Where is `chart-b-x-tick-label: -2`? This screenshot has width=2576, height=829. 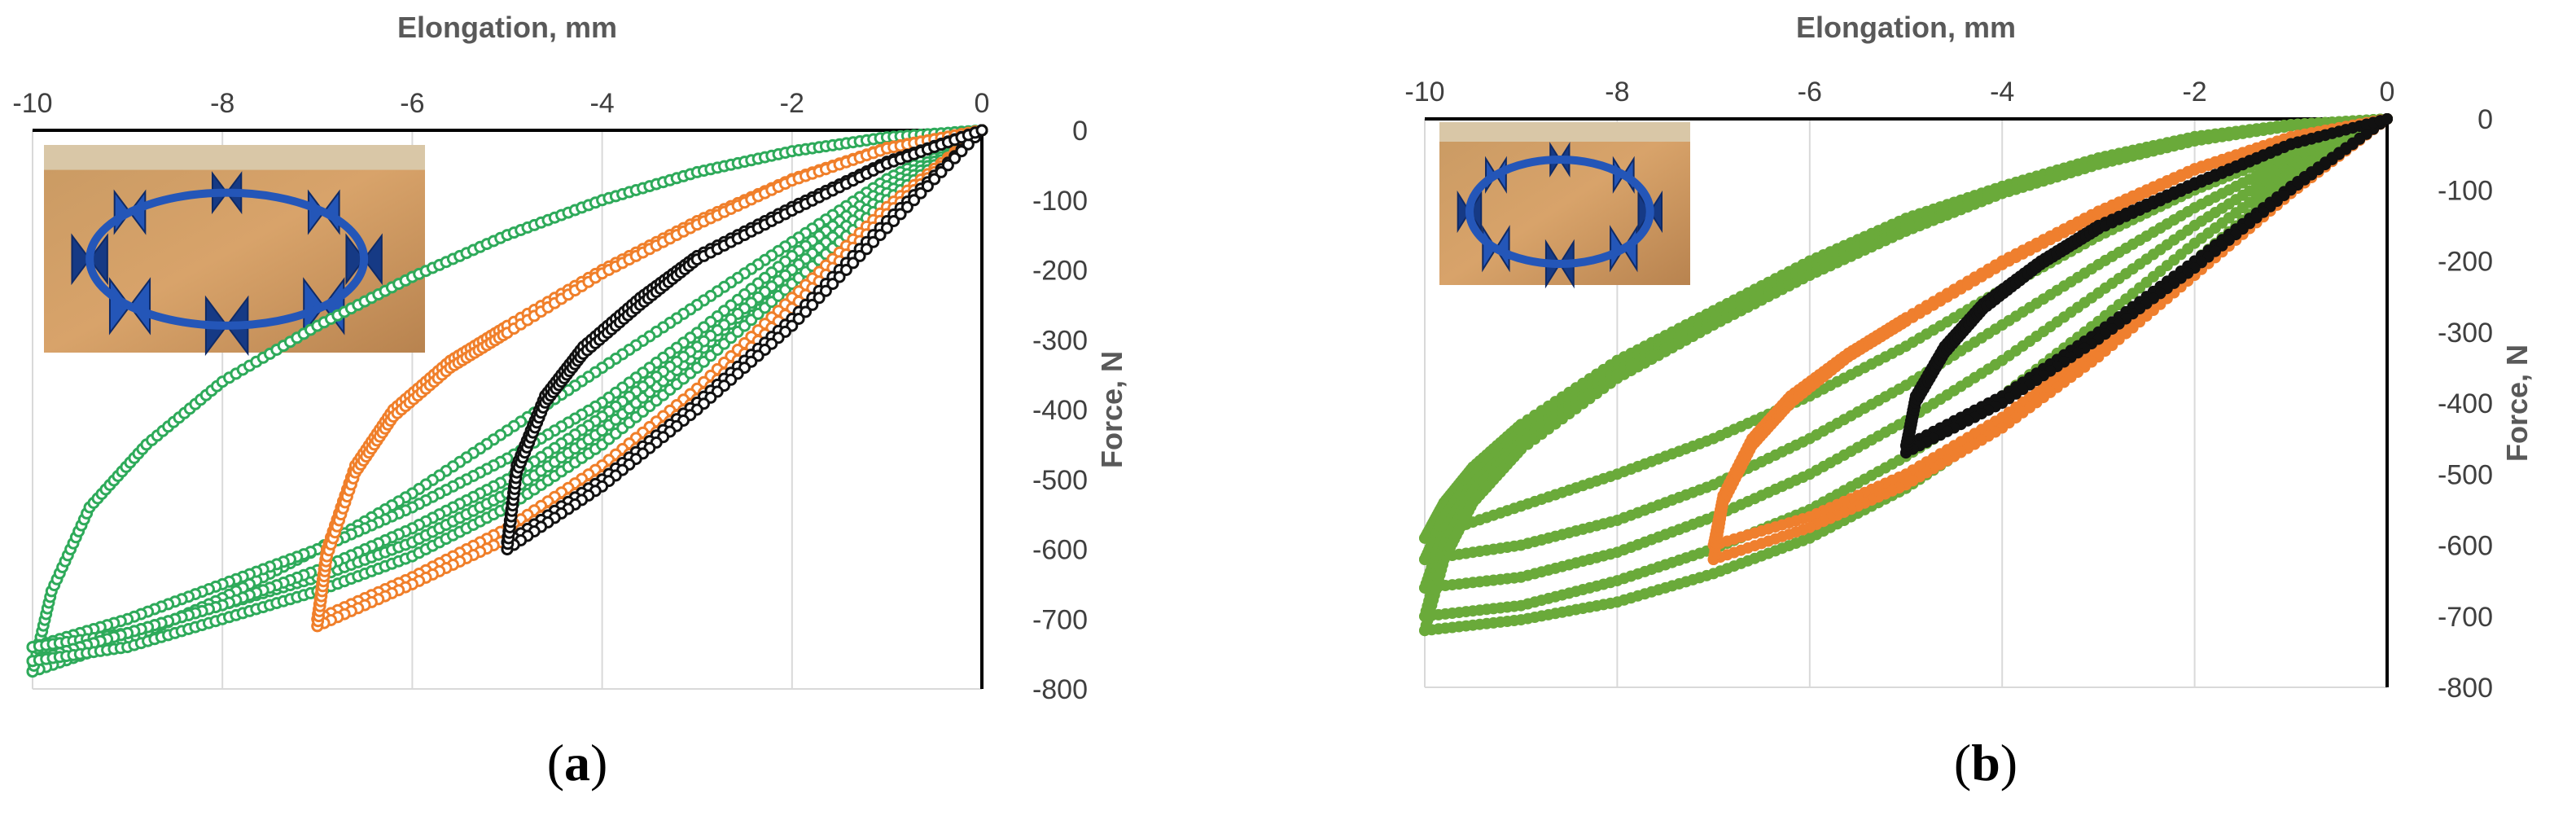 chart-b-x-tick-label: -2 is located at coordinates (2194, 92).